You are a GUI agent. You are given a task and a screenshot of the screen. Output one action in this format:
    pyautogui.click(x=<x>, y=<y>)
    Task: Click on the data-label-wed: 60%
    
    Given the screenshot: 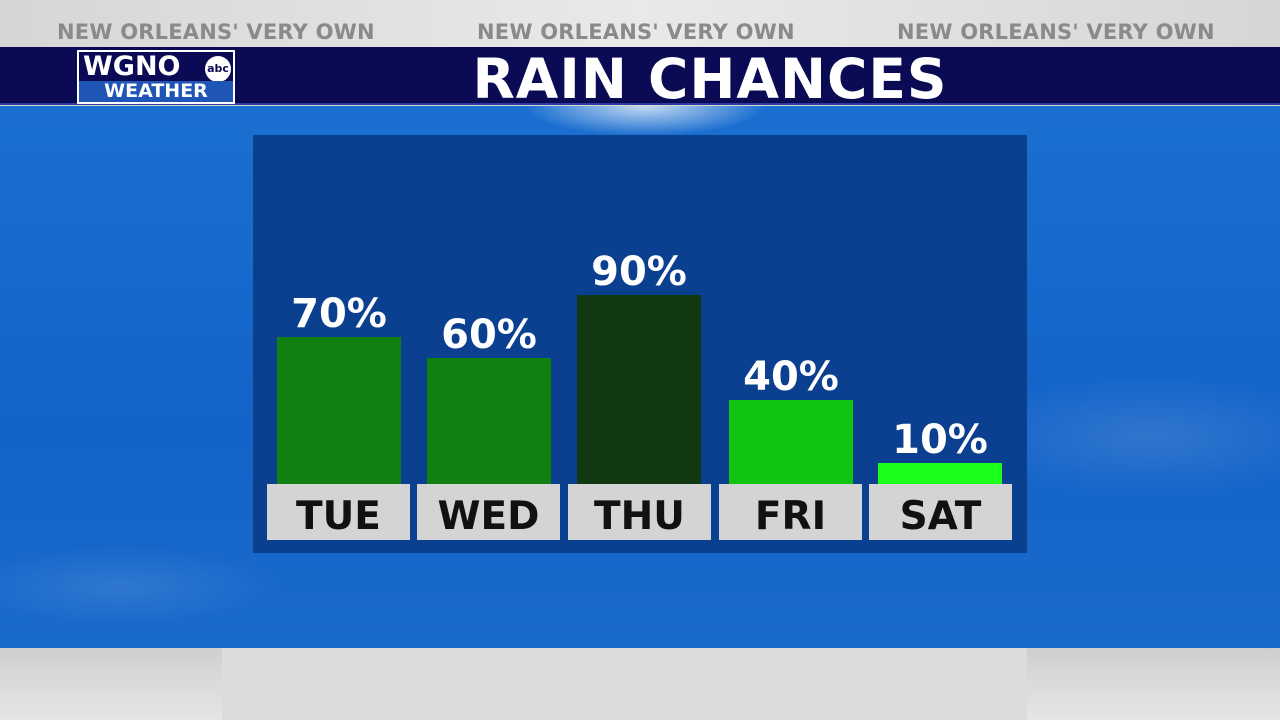 What is the action you would take?
    pyautogui.click(x=489, y=335)
    